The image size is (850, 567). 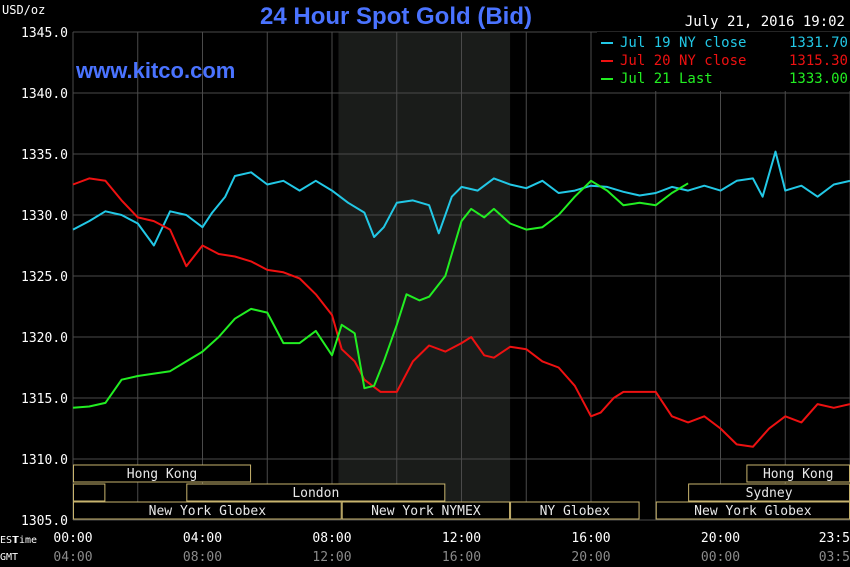 I want to click on y-tick-label: 1305.0, so click(x=44, y=521).